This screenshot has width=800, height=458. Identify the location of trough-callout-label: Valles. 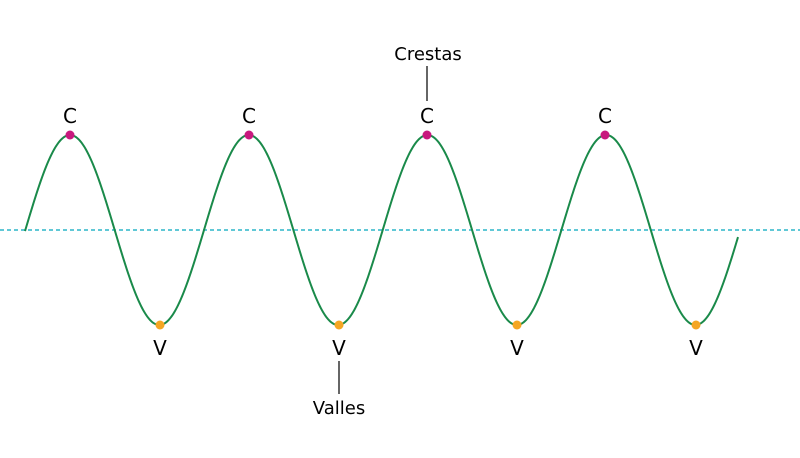
(339, 408).